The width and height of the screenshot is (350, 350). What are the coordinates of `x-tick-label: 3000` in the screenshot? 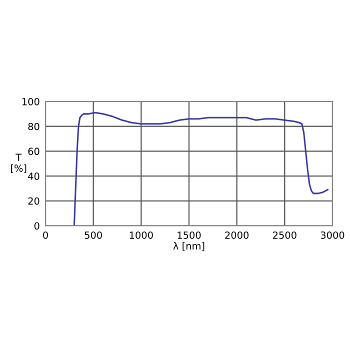 It's located at (332, 235).